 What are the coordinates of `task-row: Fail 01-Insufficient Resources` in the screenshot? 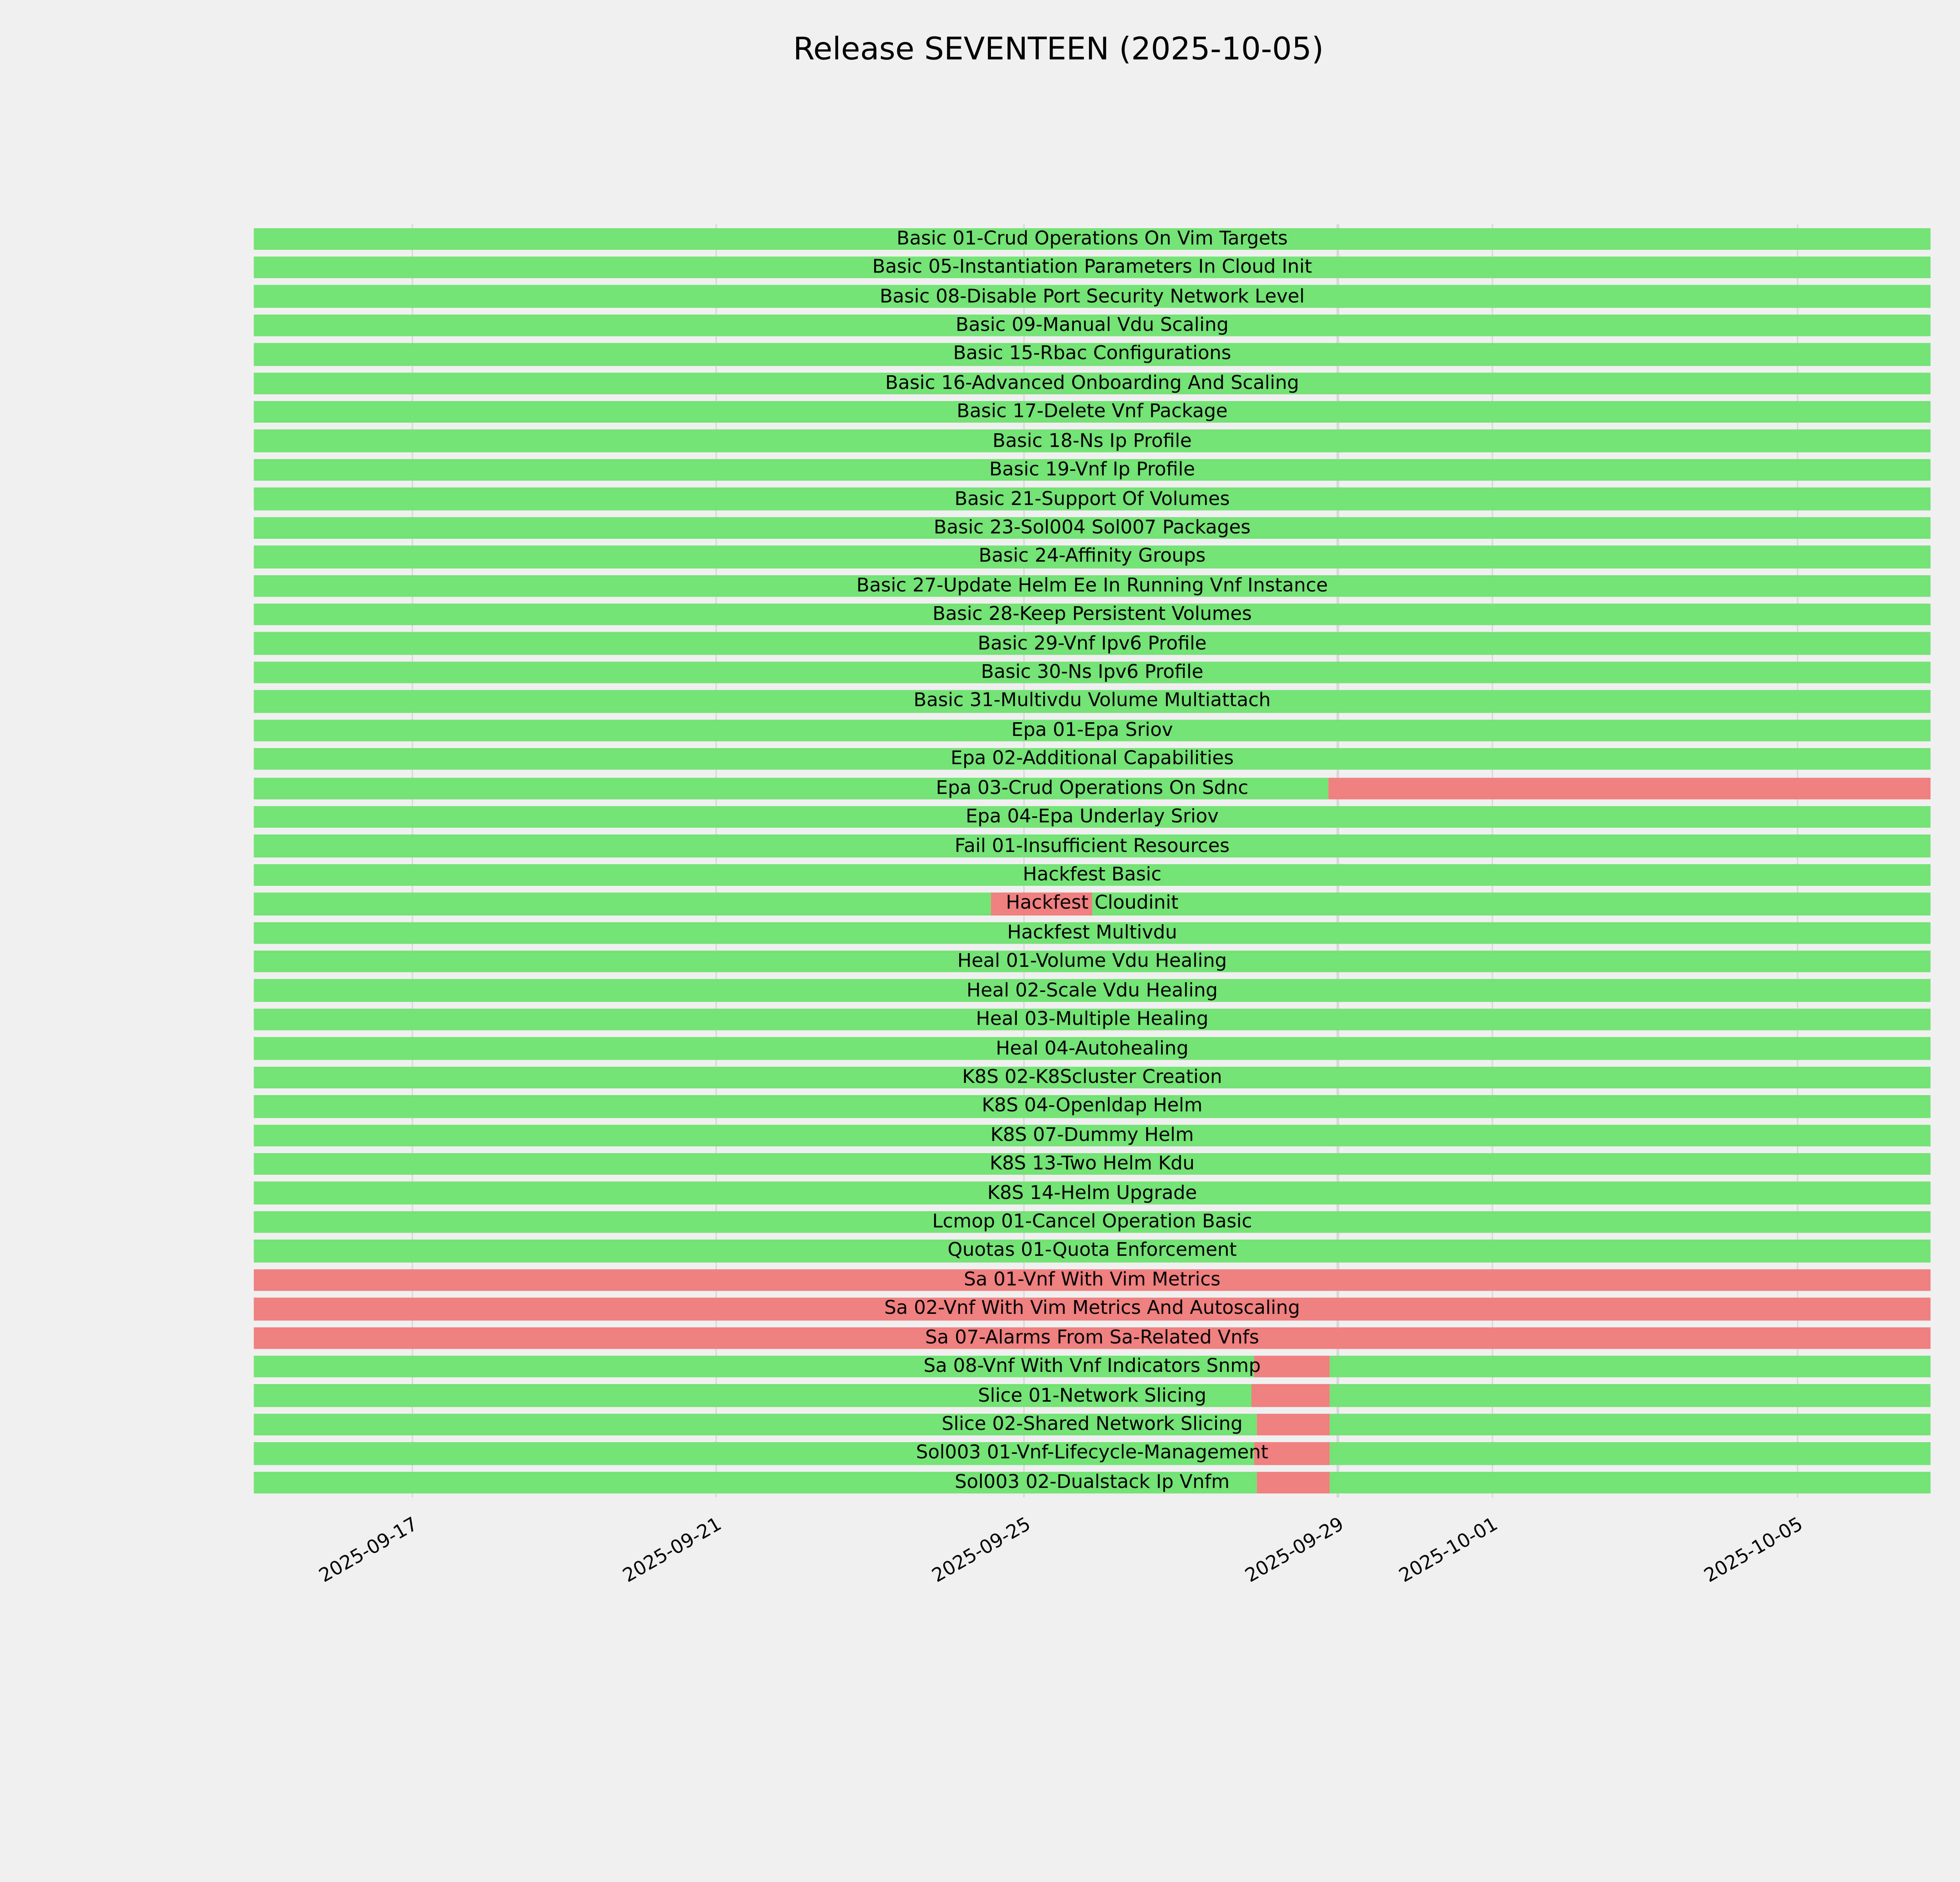 It's located at (1092, 846).